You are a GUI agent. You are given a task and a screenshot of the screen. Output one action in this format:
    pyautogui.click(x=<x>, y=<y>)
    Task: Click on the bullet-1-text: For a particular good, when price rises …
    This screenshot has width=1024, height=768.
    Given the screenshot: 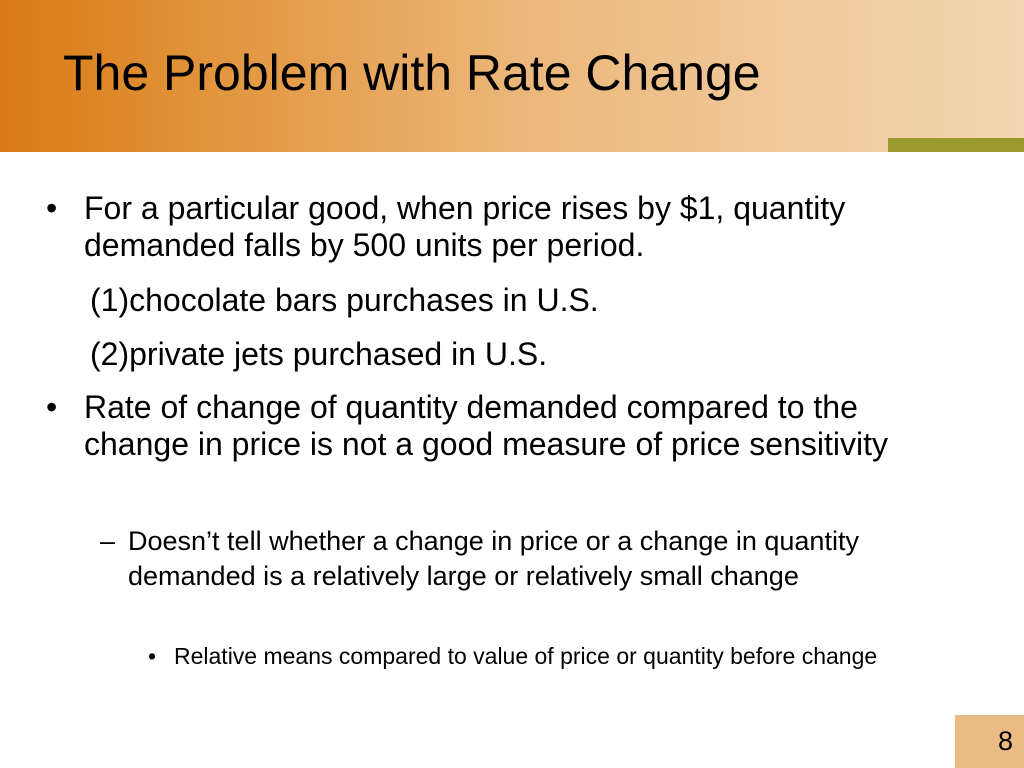 What is the action you would take?
    pyautogui.click(x=465, y=226)
    